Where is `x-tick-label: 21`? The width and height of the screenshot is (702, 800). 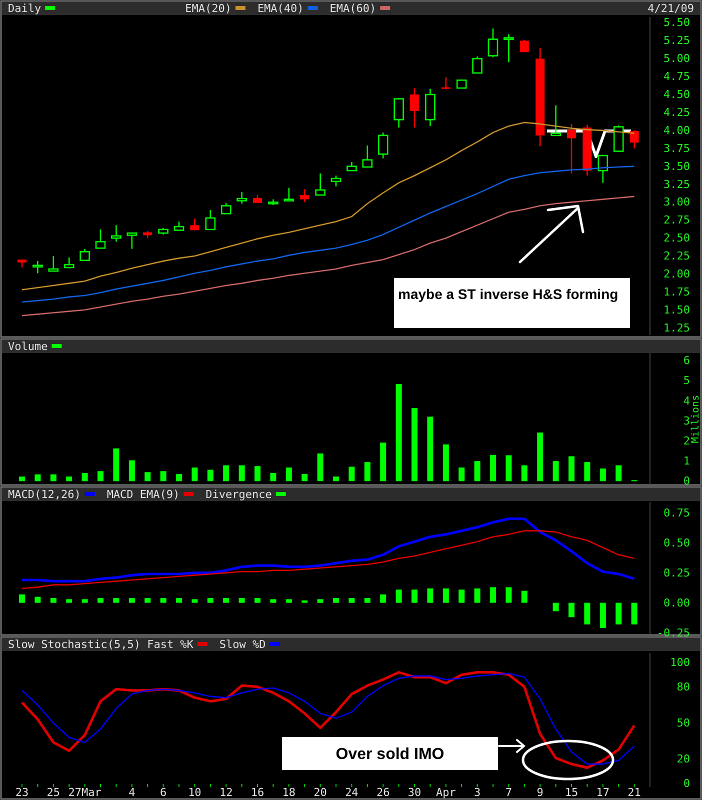
x-tick-label: 21 is located at coordinates (634, 792).